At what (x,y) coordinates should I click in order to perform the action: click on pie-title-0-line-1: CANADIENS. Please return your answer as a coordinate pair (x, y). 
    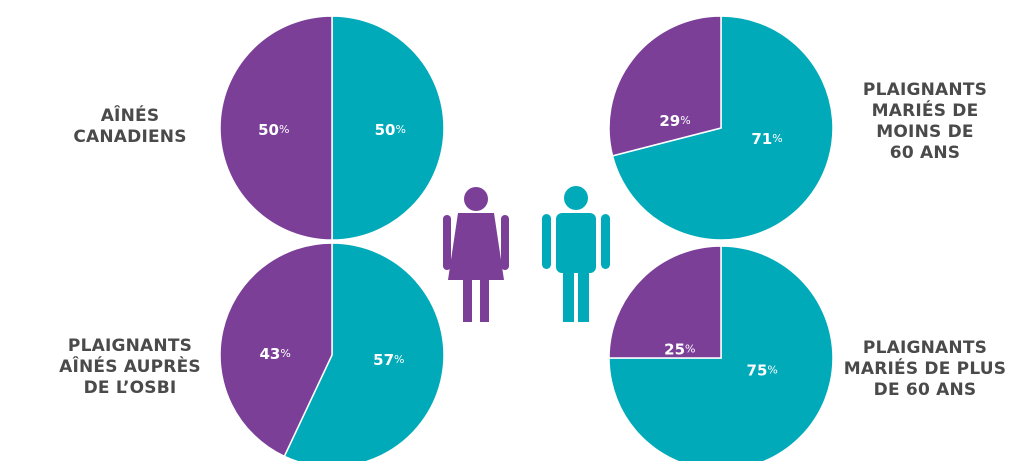
    Looking at the image, I should click on (130, 137).